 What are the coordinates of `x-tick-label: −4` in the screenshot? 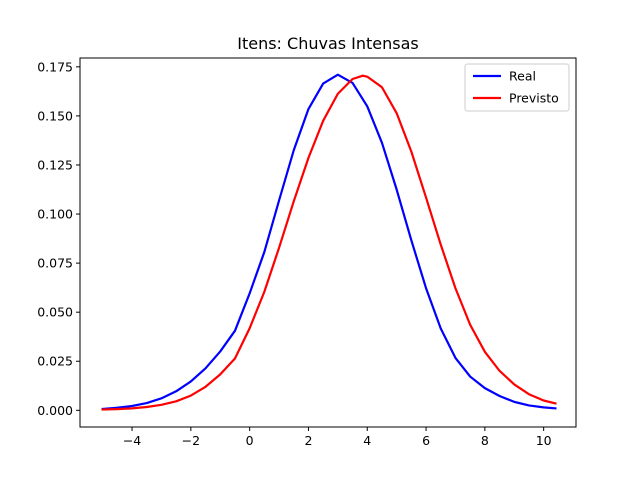 It's located at (132, 440).